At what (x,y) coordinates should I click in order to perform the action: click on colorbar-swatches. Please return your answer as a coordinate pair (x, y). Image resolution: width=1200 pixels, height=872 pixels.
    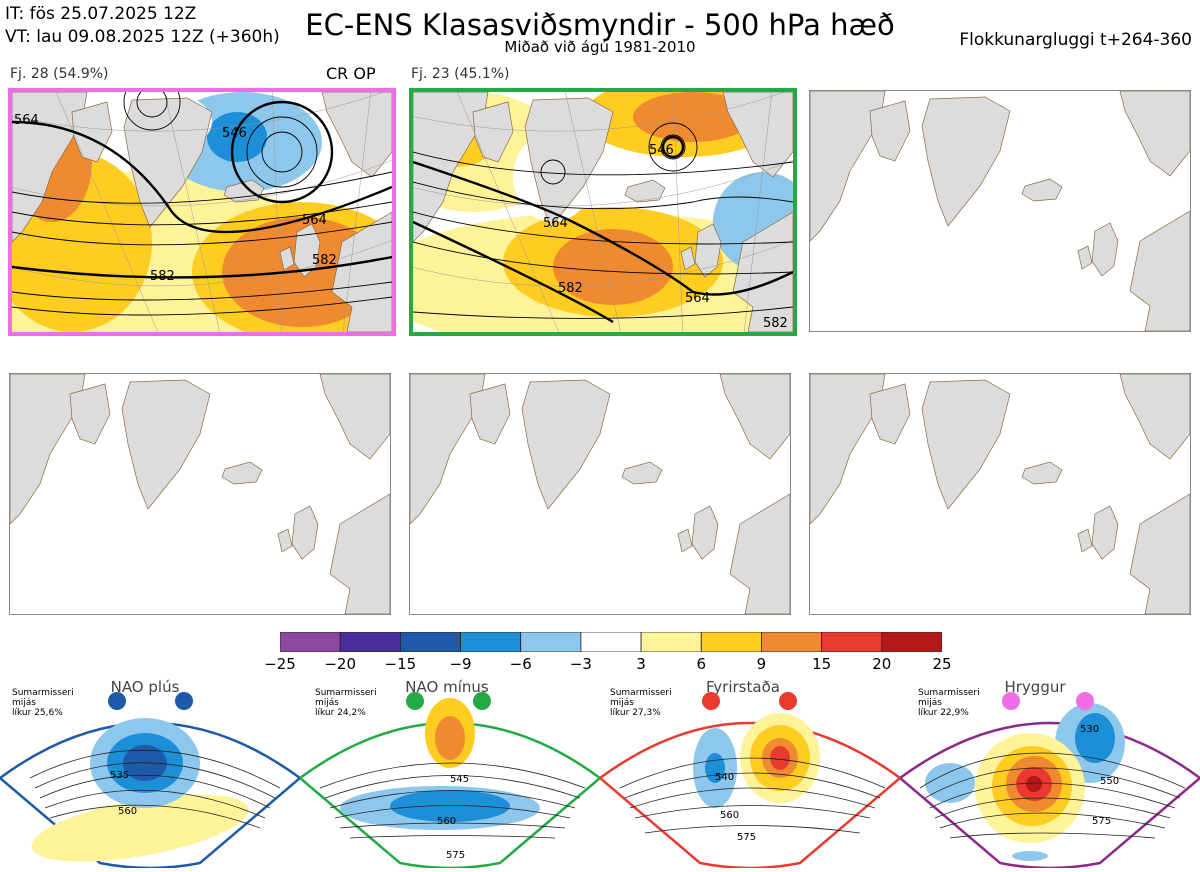
    Looking at the image, I should click on (611, 642).